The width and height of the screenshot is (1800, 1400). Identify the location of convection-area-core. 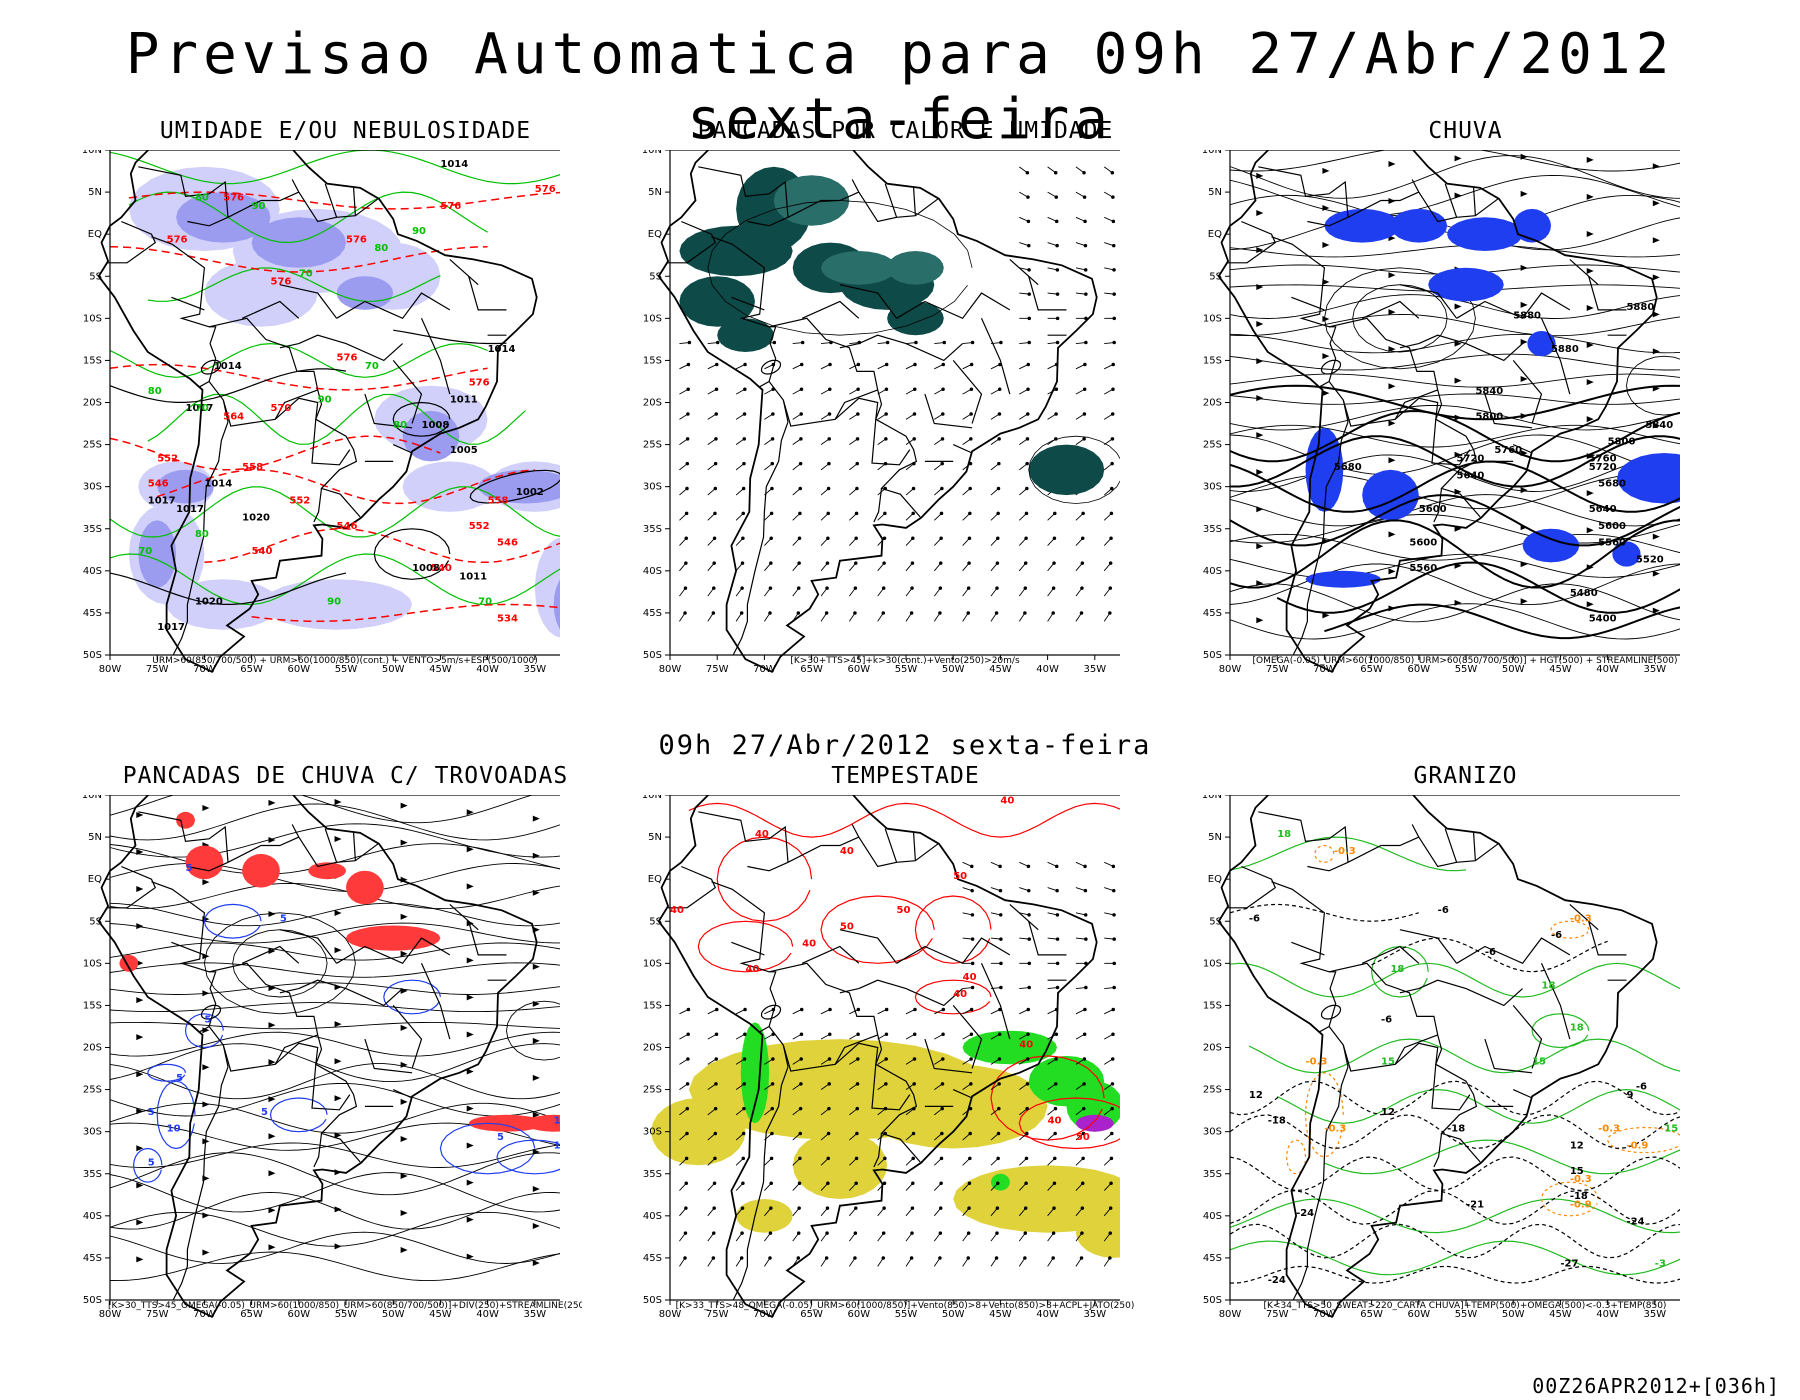
(915, 268).